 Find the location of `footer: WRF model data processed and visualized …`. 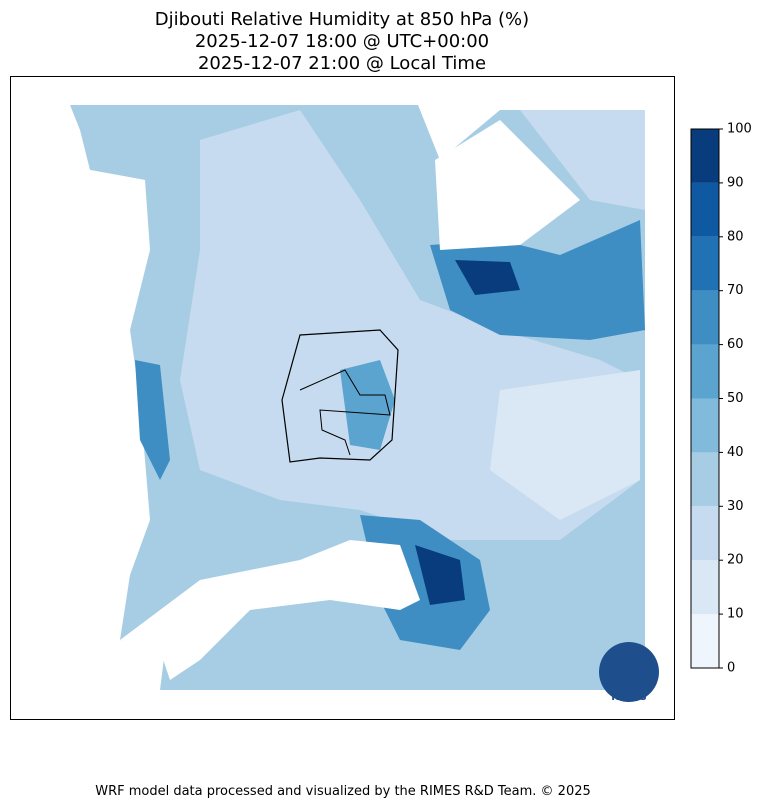

footer: WRF model data processed and visualized … is located at coordinates (343, 791).